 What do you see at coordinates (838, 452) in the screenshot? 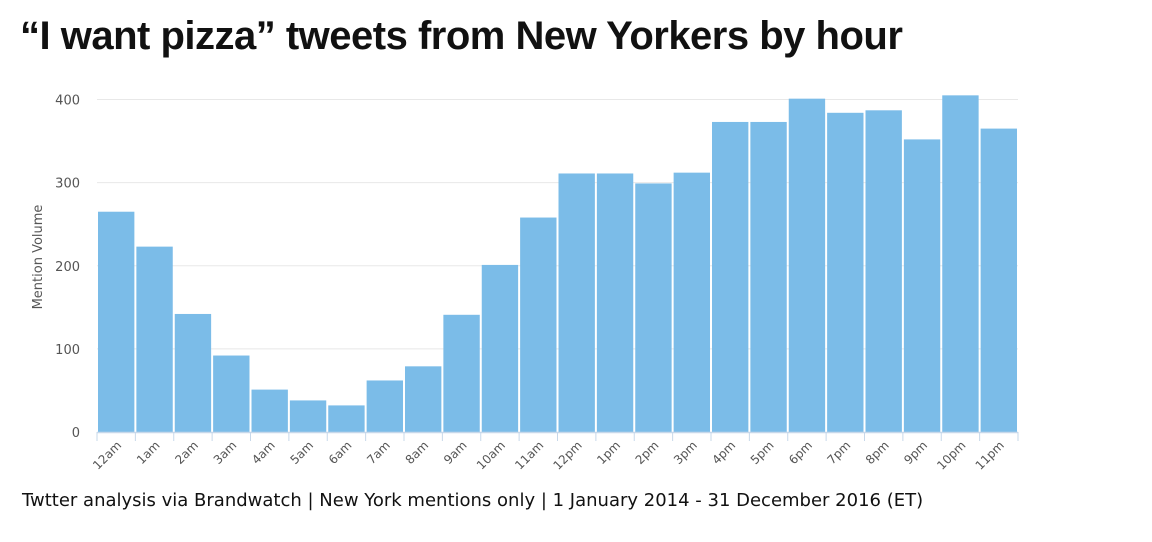
I see `x-tick-label: 7pm` at bounding box center [838, 452].